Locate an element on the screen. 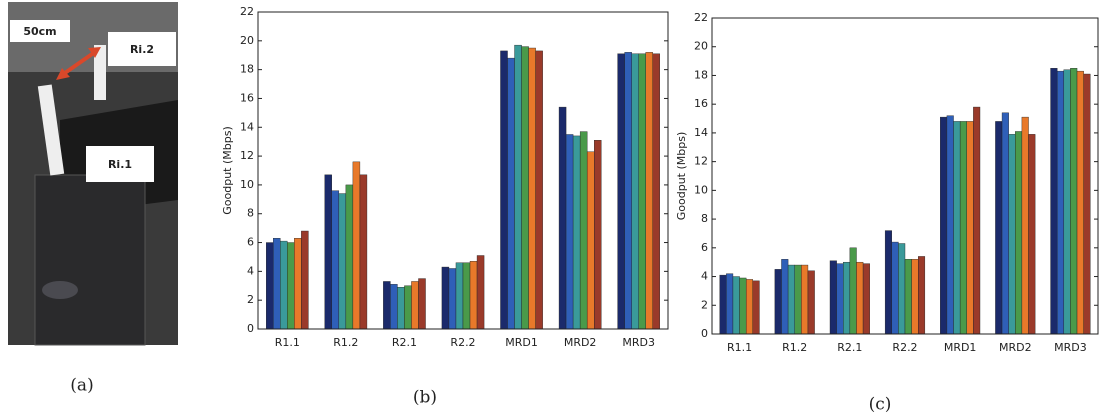  caption: (c) is located at coordinates (880, 405).